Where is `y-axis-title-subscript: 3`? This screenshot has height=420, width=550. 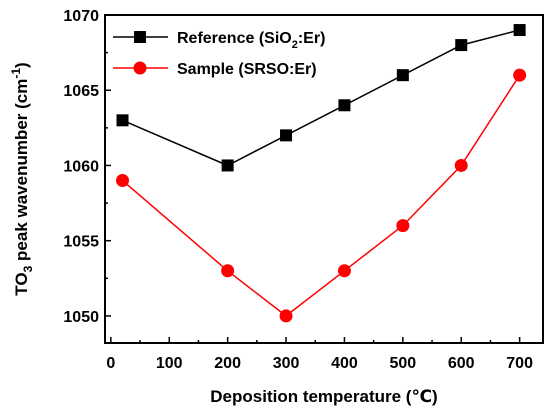
y-axis-title-subscript: 3 is located at coordinates (28, 268).